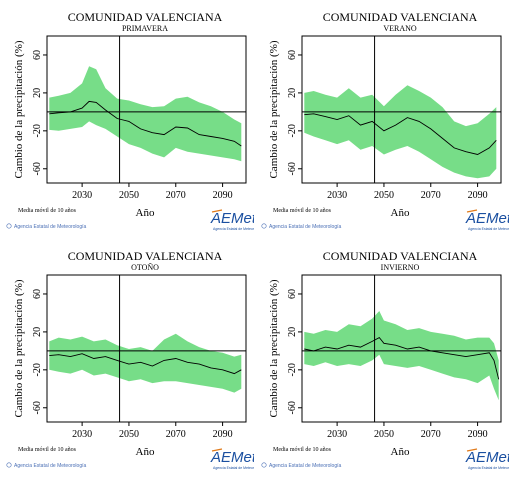  What do you see at coordinates (400, 267) in the screenshot?
I see `chart-subtitle: INVIERNO` at bounding box center [400, 267].